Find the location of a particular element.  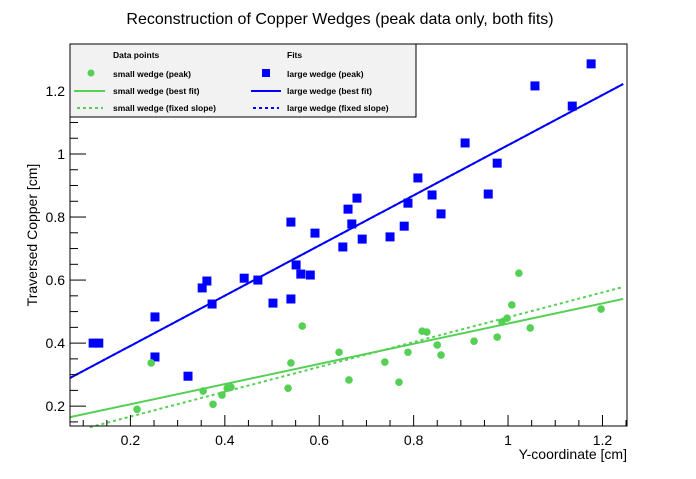

y-tick-label: 0.8 is located at coordinates (56, 217).